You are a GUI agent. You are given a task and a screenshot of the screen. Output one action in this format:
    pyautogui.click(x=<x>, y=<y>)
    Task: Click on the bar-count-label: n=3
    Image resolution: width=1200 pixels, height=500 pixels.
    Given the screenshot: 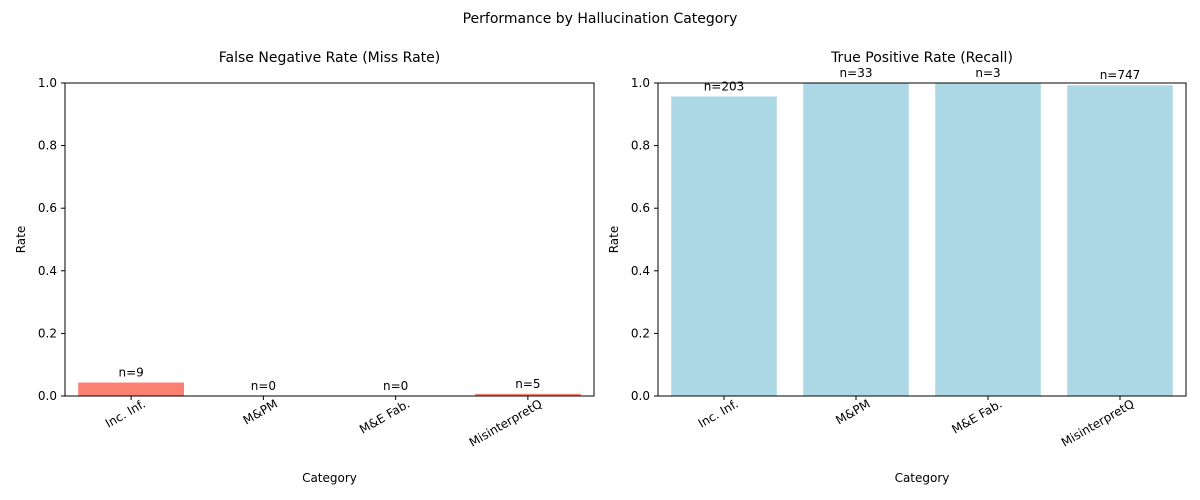 What is the action you would take?
    pyautogui.click(x=987, y=73)
    